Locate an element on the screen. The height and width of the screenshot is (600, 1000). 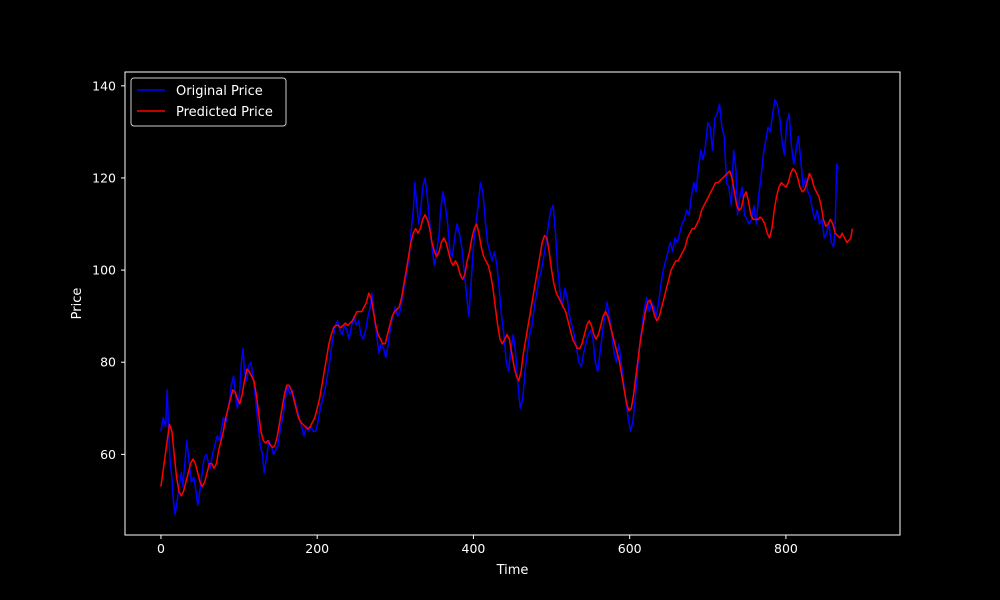
y-axis-label: Price is located at coordinates (77, 304).